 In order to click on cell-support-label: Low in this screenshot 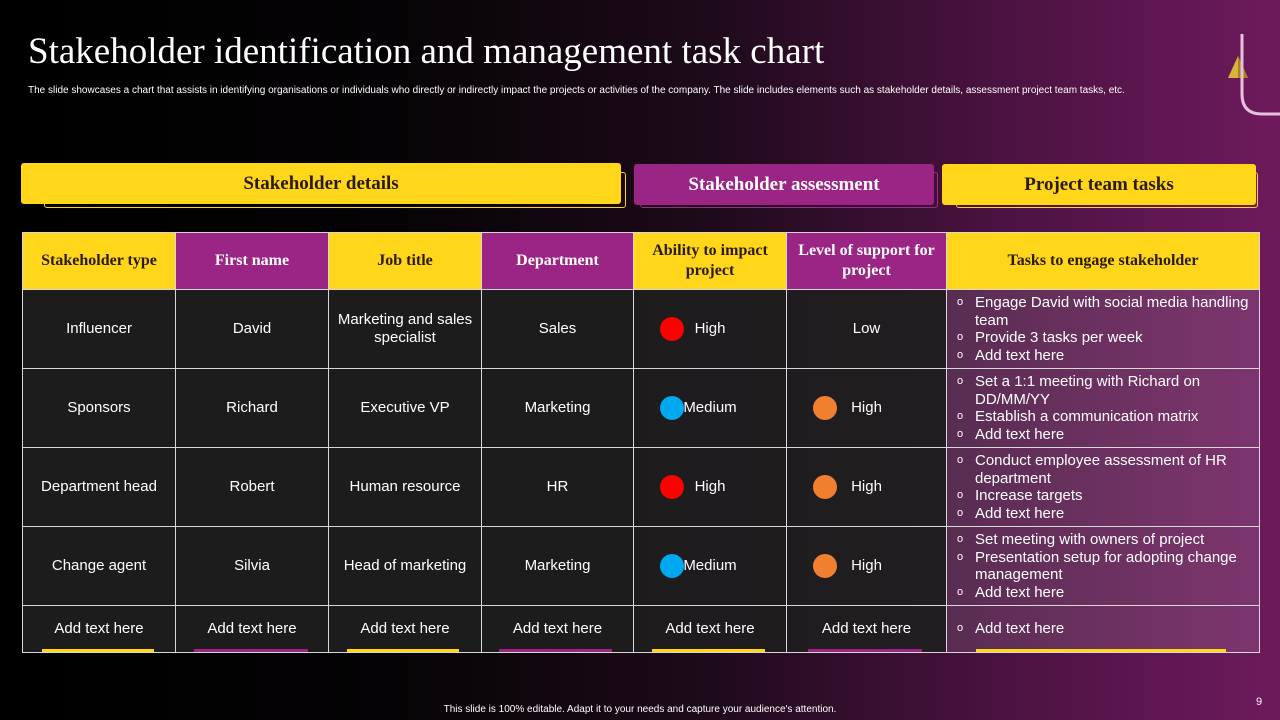, I will do `click(866, 328)`.